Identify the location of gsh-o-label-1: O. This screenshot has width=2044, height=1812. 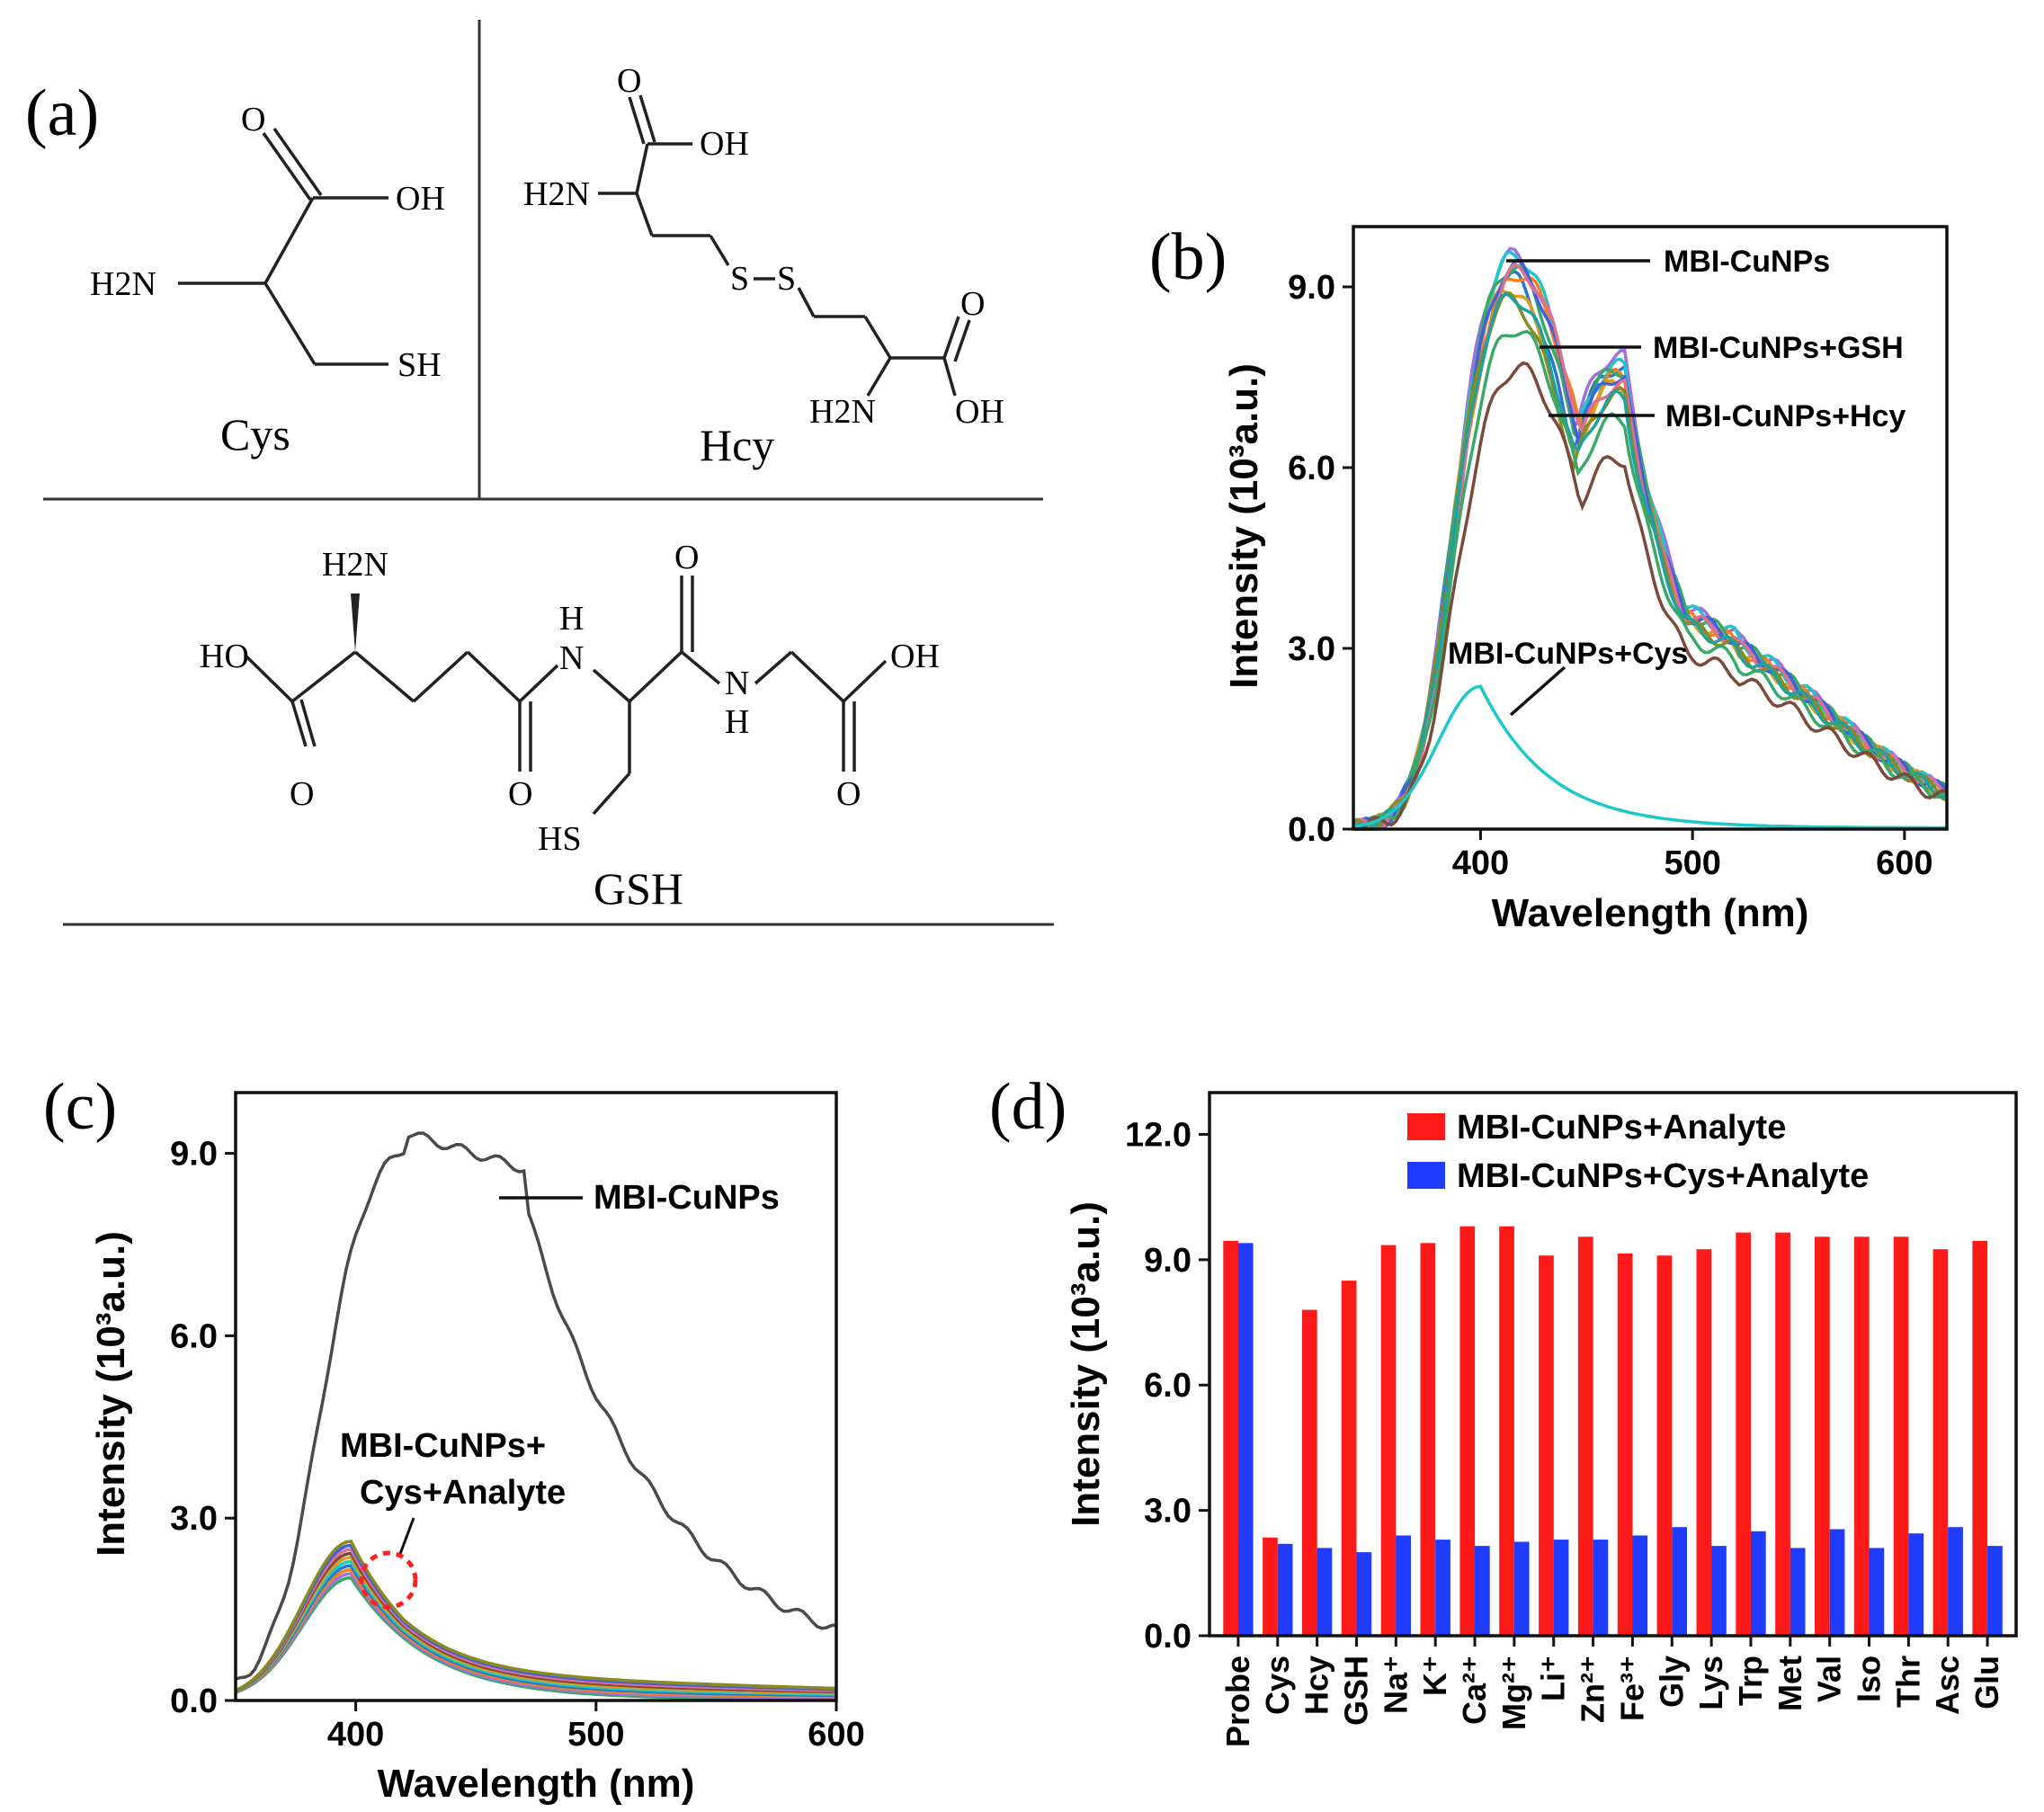
(302, 794).